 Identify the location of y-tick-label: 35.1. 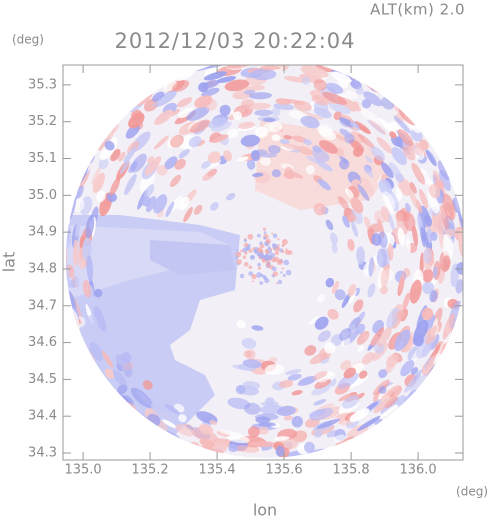
(42, 158).